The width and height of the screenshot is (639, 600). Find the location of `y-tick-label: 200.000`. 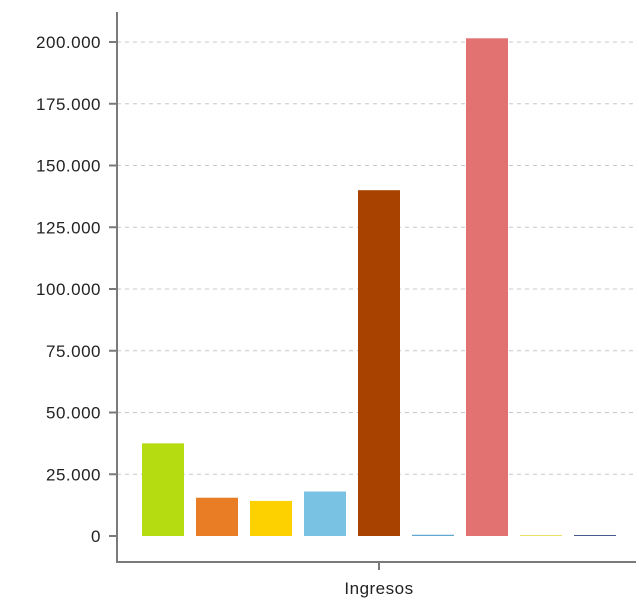

y-tick-label: 200.000 is located at coordinates (68, 42).